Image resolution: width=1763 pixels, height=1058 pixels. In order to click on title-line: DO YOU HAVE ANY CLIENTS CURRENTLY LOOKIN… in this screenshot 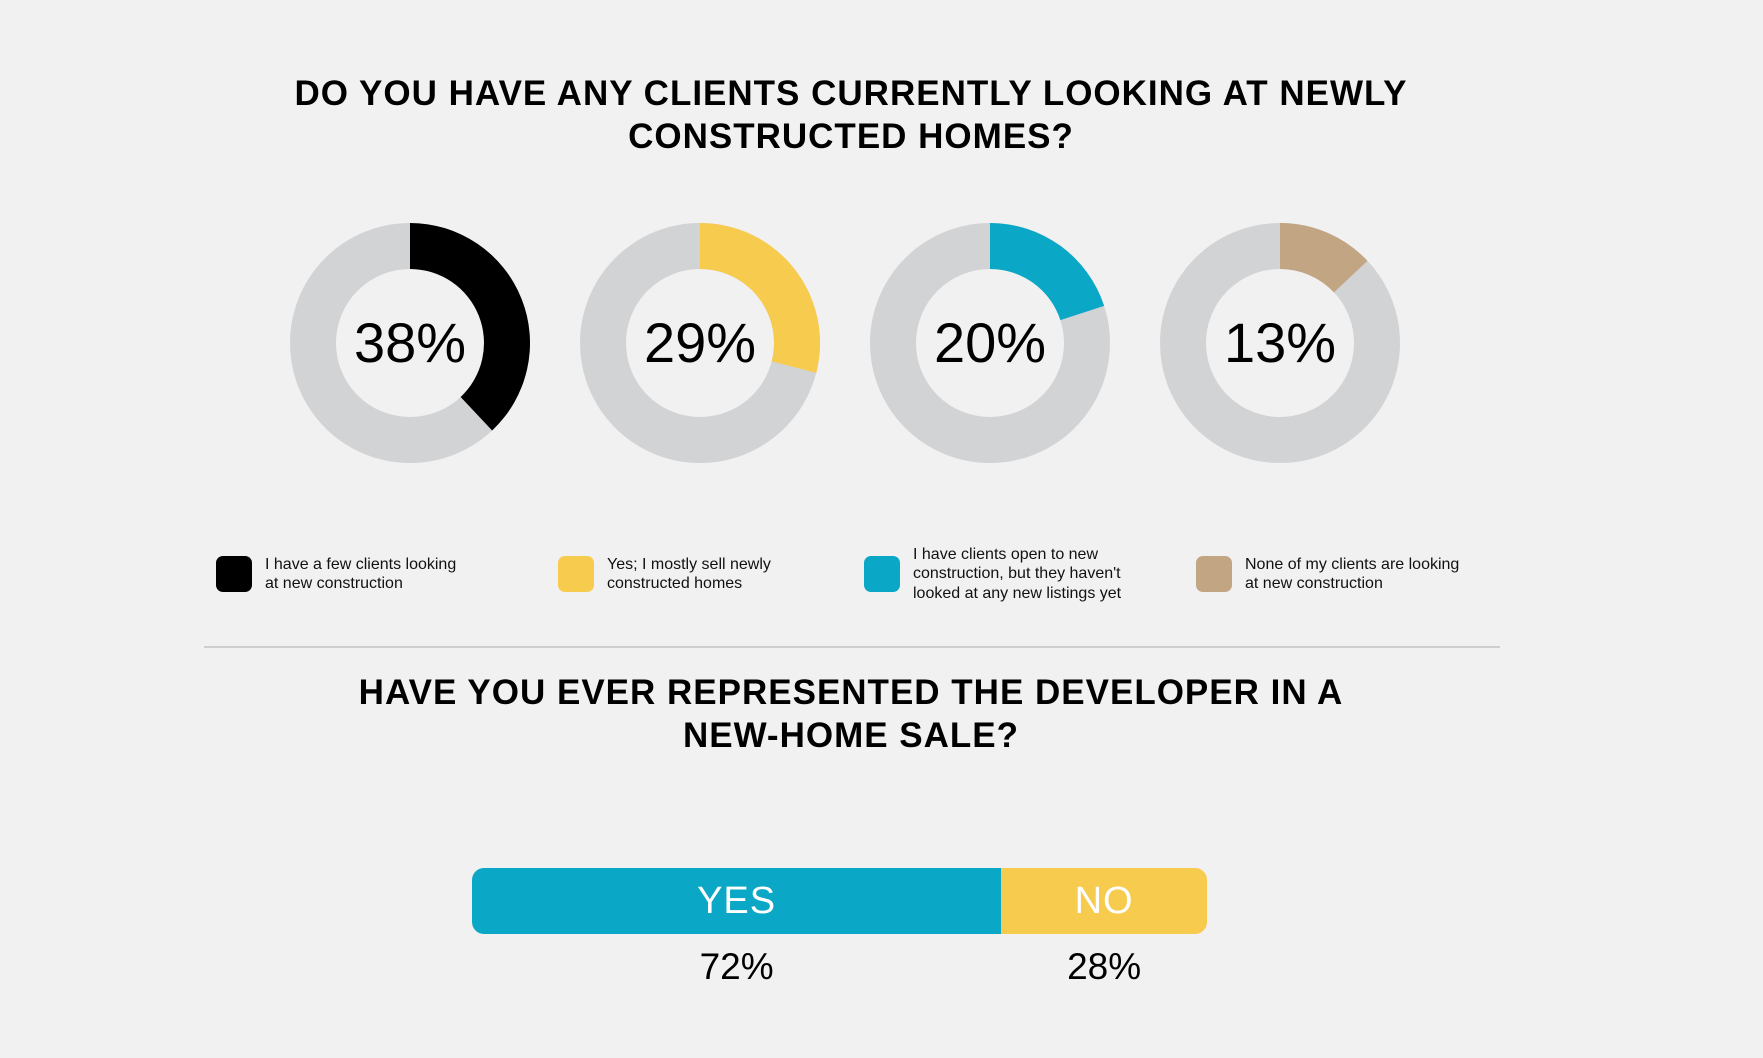, I will do `click(851, 93)`.